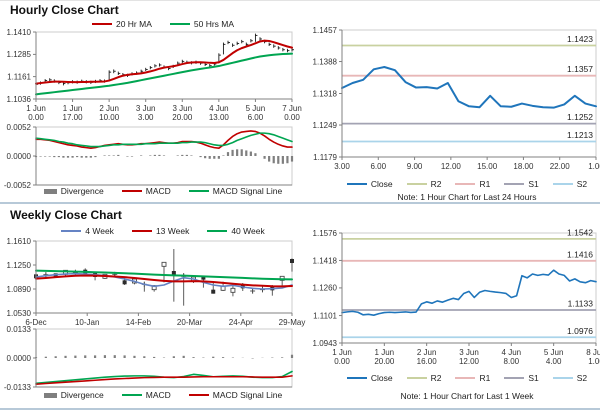  I want to click on legend-label: 40 Week, so click(248, 231).